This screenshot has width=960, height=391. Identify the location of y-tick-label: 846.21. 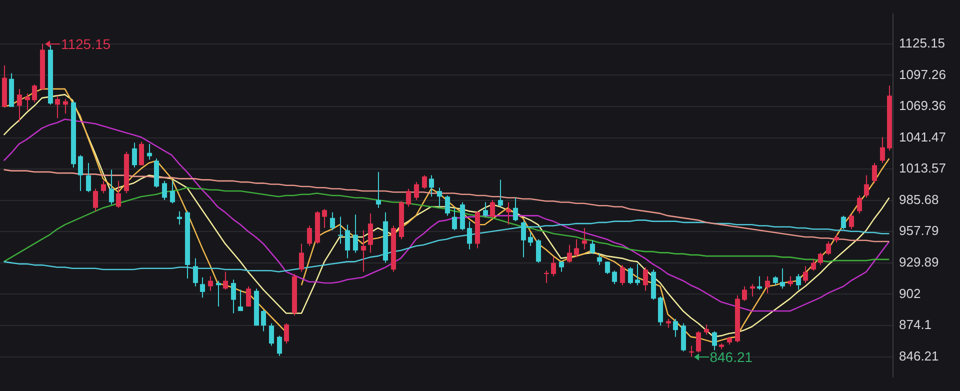
(919, 356).